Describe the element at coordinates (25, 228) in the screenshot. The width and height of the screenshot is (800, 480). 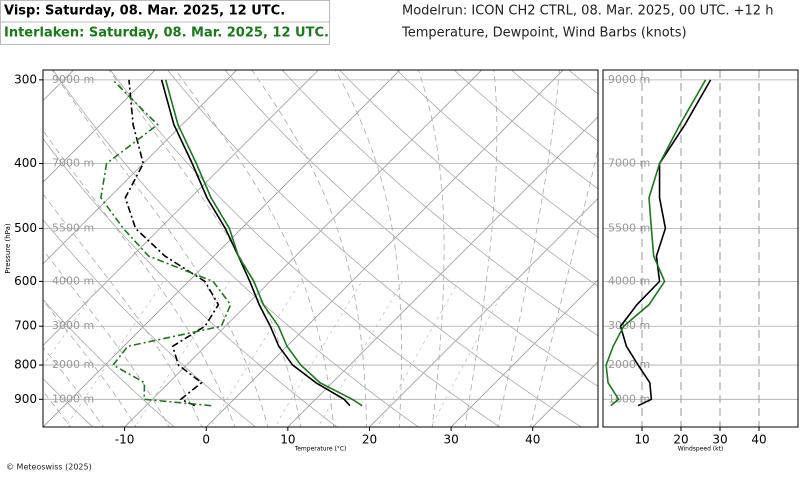
I see `y-tick-label: 500` at that location.